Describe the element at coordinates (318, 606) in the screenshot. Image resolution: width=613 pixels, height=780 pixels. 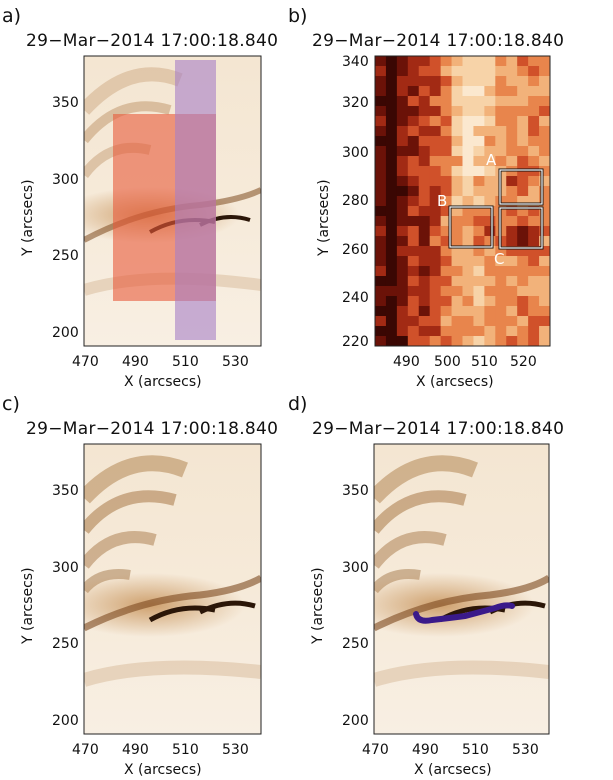
I see `panel-d-ylabel: Y (arcsecs)` at that location.